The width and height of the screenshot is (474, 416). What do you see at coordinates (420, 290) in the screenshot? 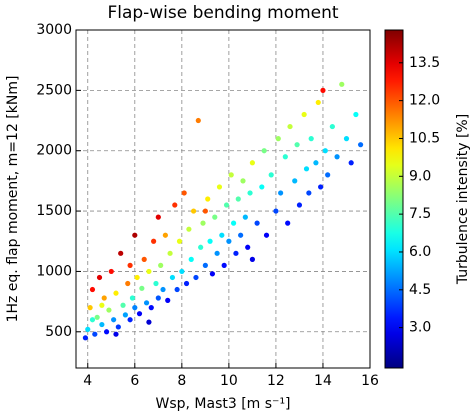
I see `colorbar-tick-label: 4.5` at bounding box center [420, 290].